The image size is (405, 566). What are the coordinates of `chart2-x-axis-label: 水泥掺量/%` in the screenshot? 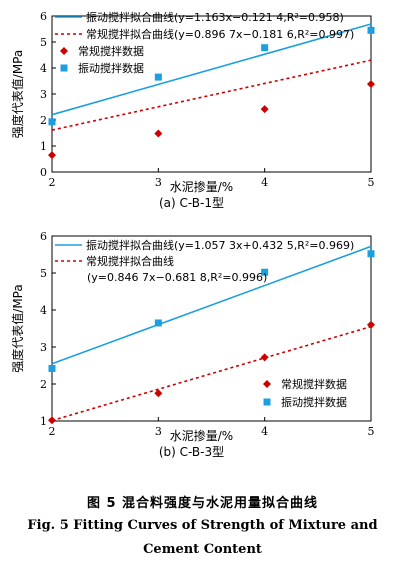 It's located at (201, 435).